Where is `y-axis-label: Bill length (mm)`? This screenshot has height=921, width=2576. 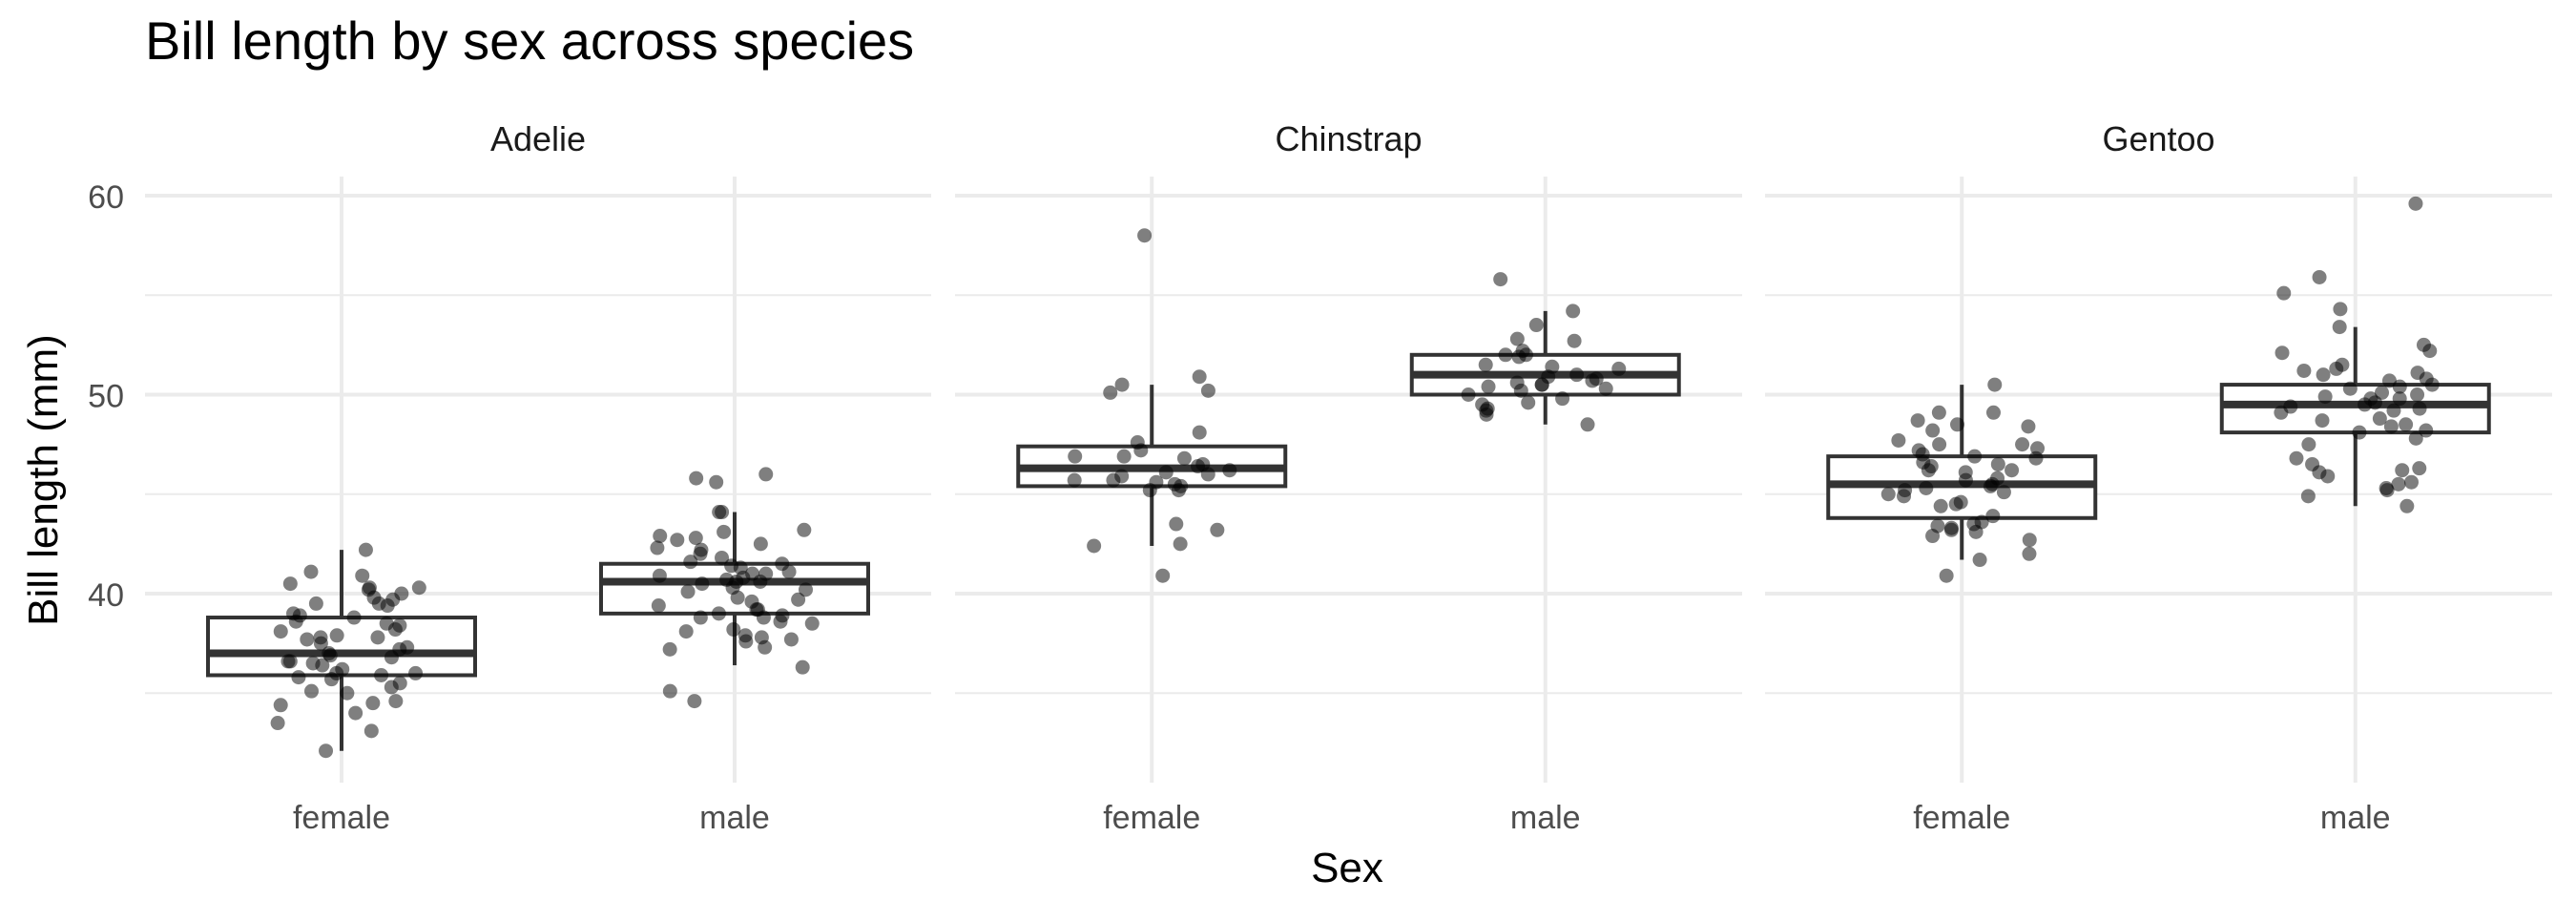
y-axis-label: Bill length (mm) is located at coordinates (43, 480).